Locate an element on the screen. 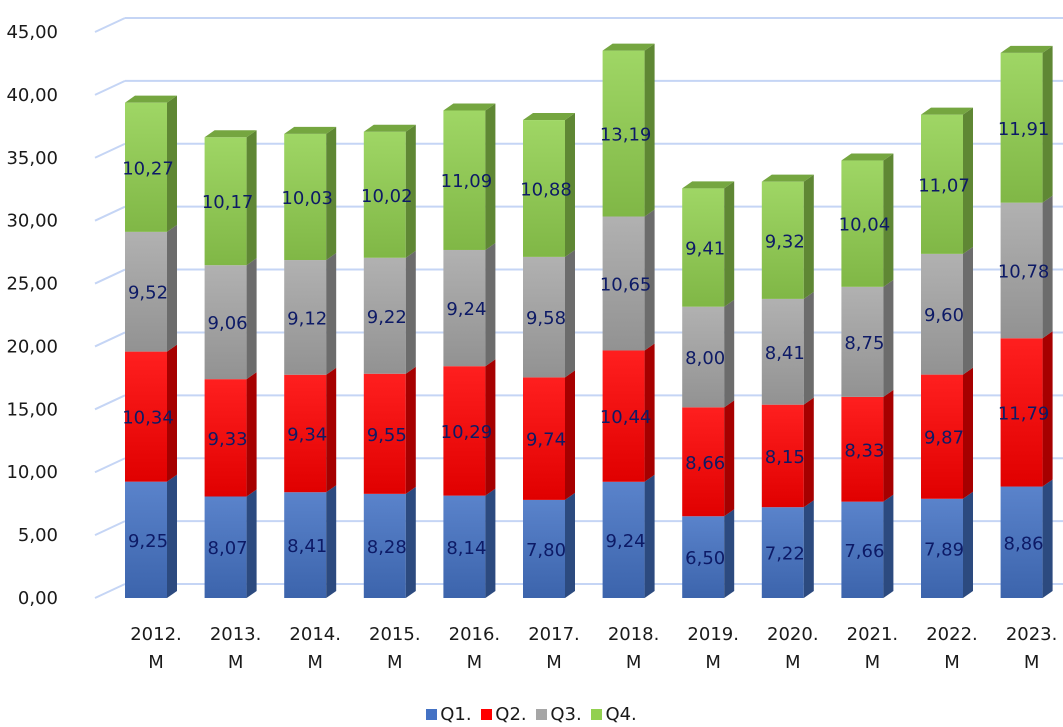  data-label-q4: 9,41 is located at coordinates (705, 249).